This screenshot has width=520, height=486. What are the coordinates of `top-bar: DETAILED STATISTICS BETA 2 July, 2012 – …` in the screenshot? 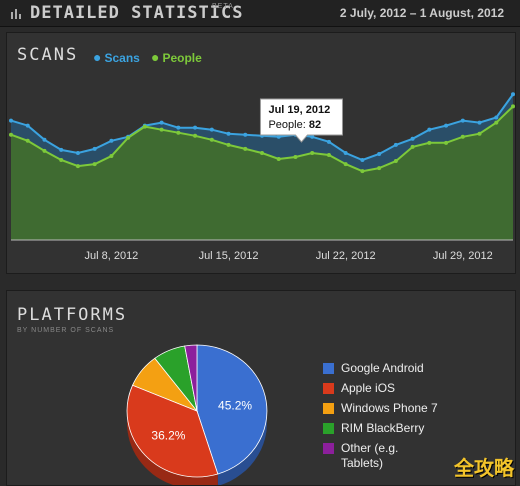 It's located at (260, 13).